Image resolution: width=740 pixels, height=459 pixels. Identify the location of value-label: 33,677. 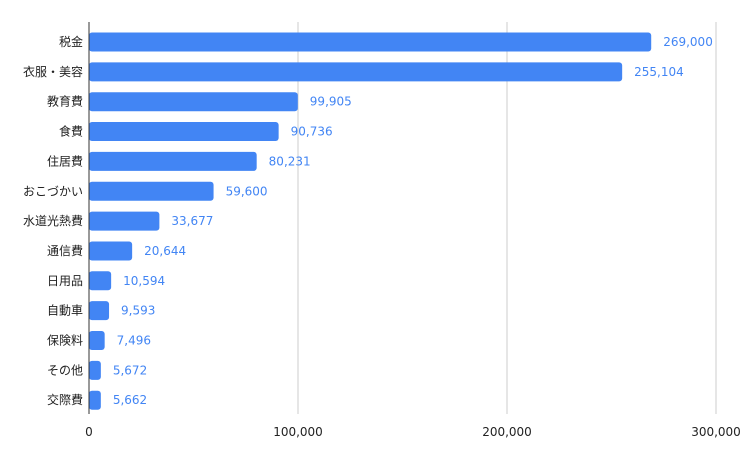
(192, 221).